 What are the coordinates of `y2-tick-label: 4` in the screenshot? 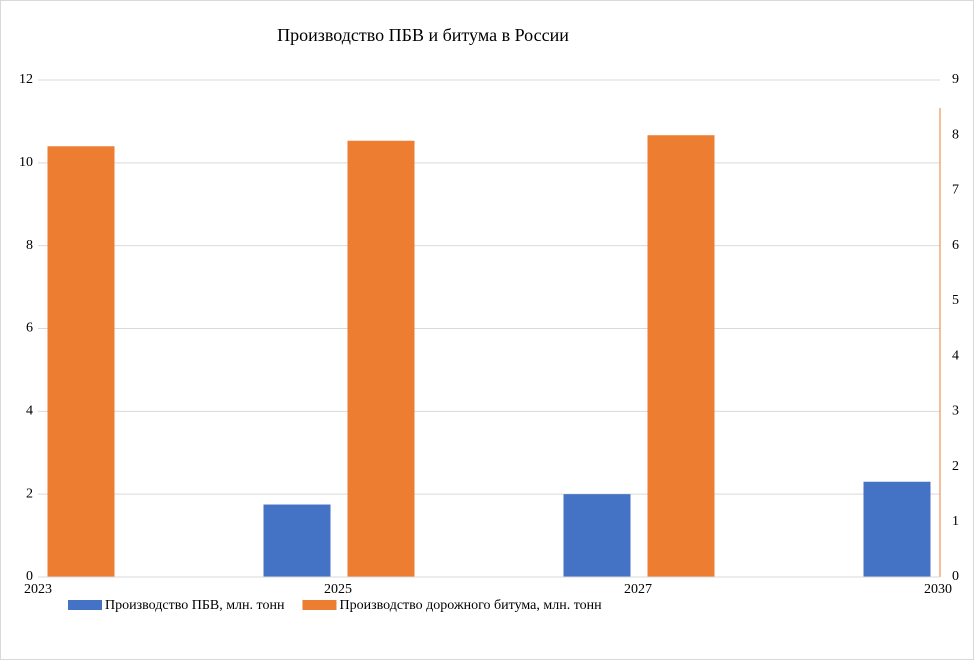 It's located at (955, 355).